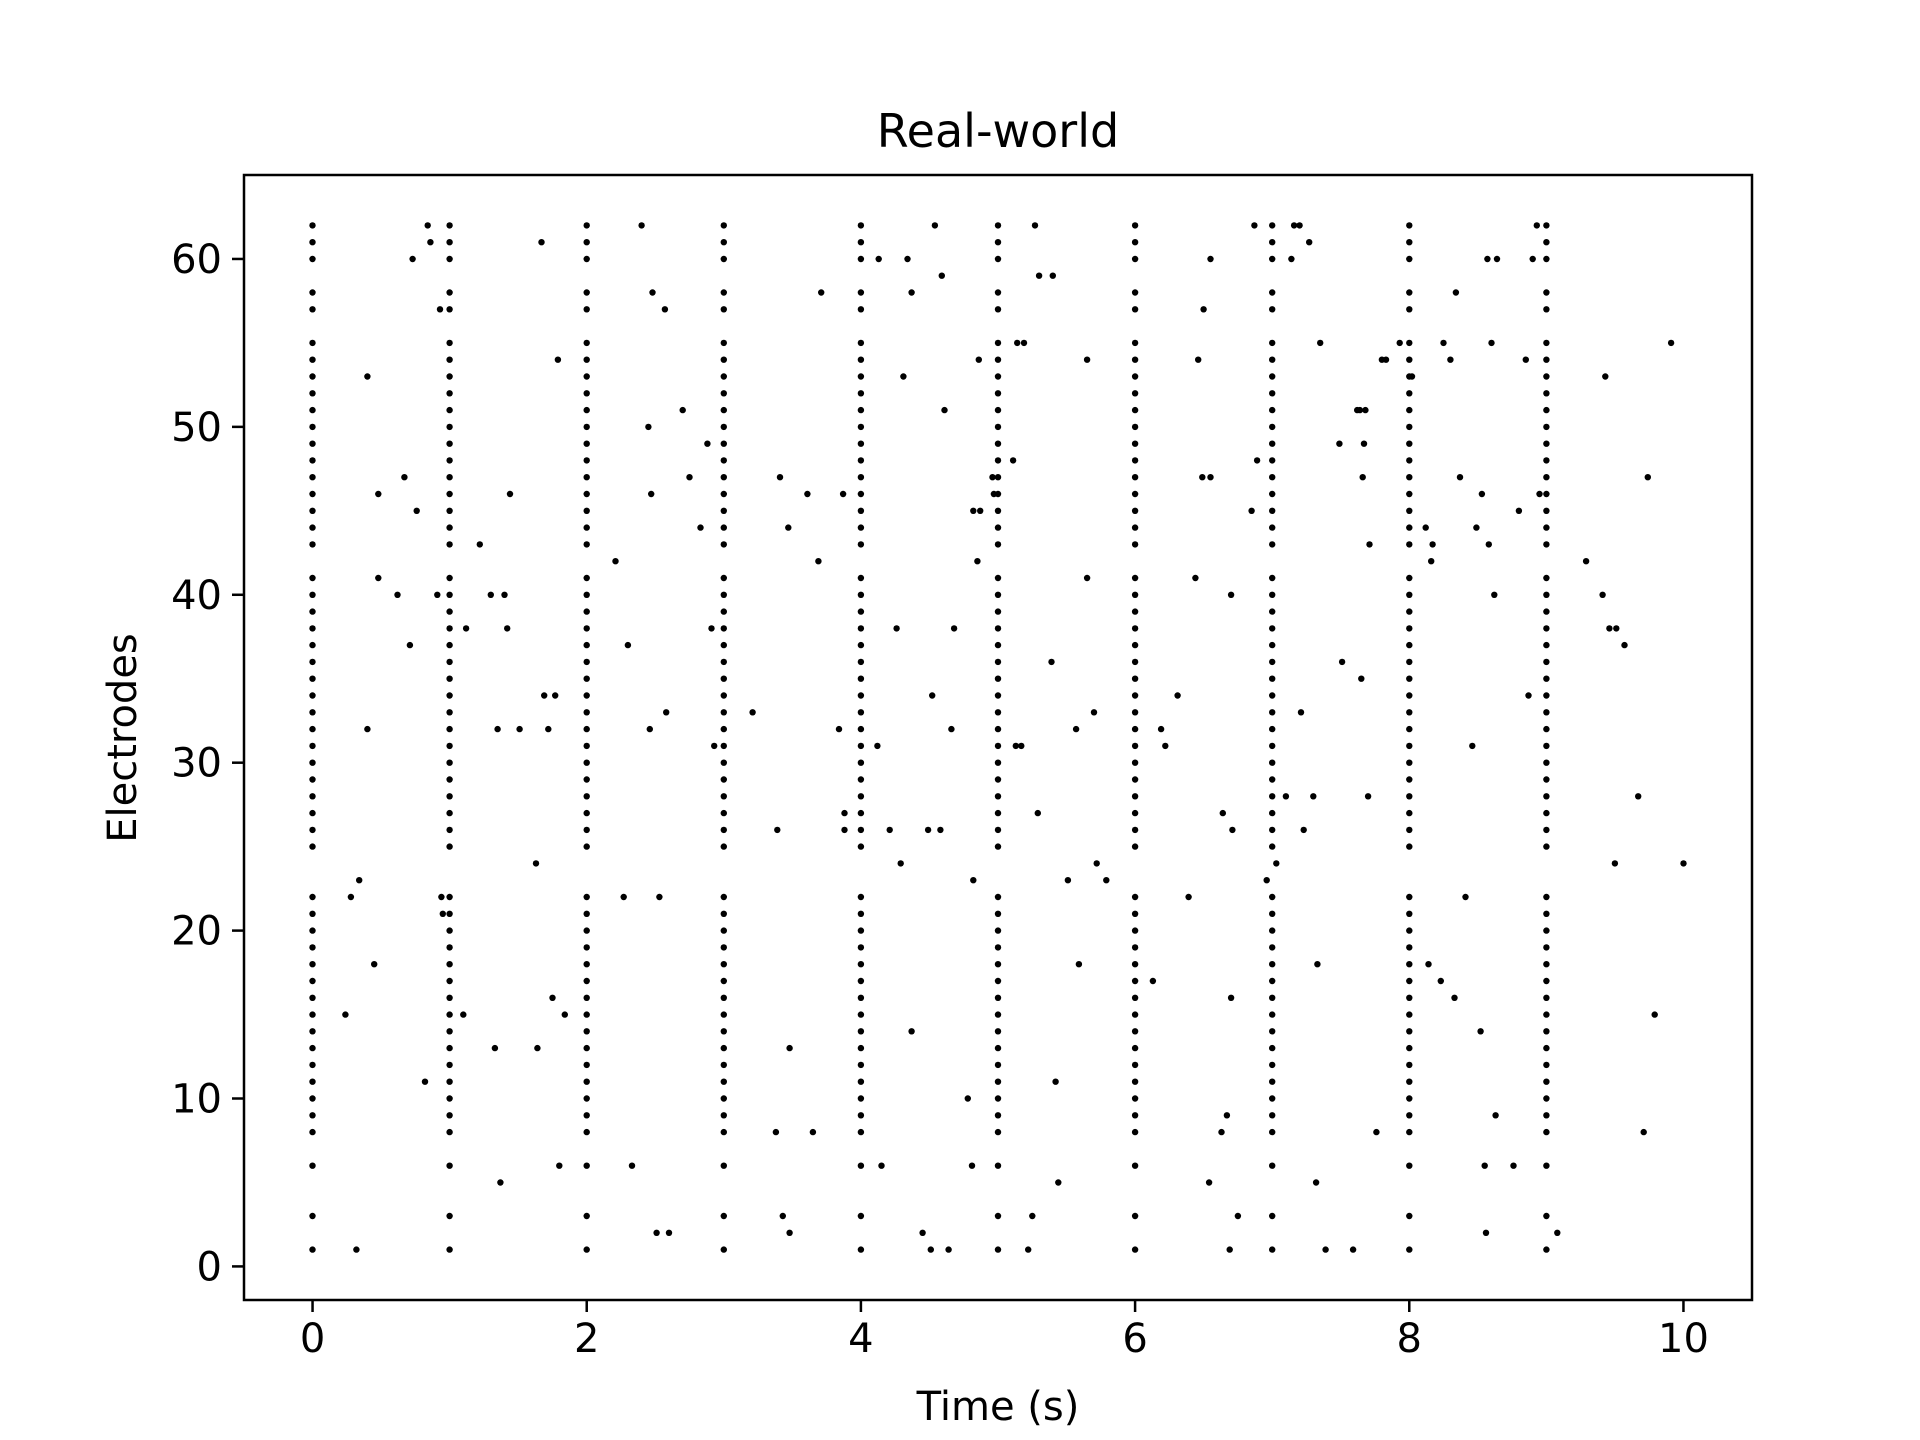 The height and width of the screenshot is (1440, 1920). I want to click on y-tick-label: 40, so click(196, 596).